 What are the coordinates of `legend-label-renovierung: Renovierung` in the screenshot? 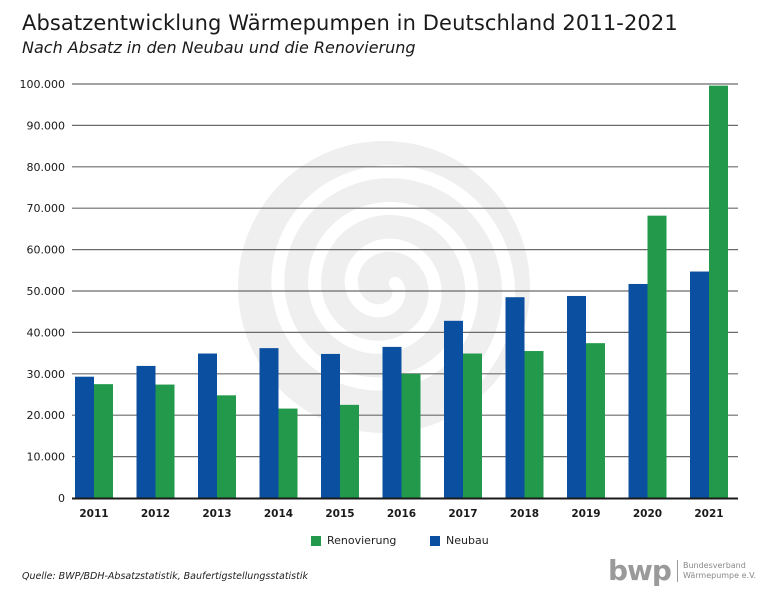 It's located at (362, 540).